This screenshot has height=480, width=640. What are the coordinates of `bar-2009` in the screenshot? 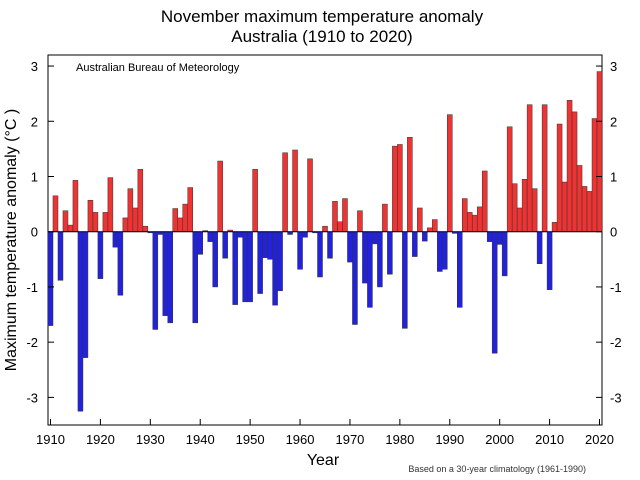 It's located at (544, 168).